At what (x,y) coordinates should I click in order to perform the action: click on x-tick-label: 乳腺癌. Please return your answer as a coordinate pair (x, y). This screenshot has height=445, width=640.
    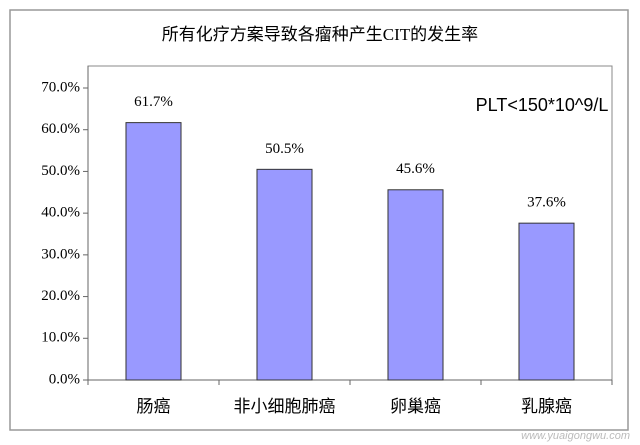
    Looking at the image, I should click on (546, 406).